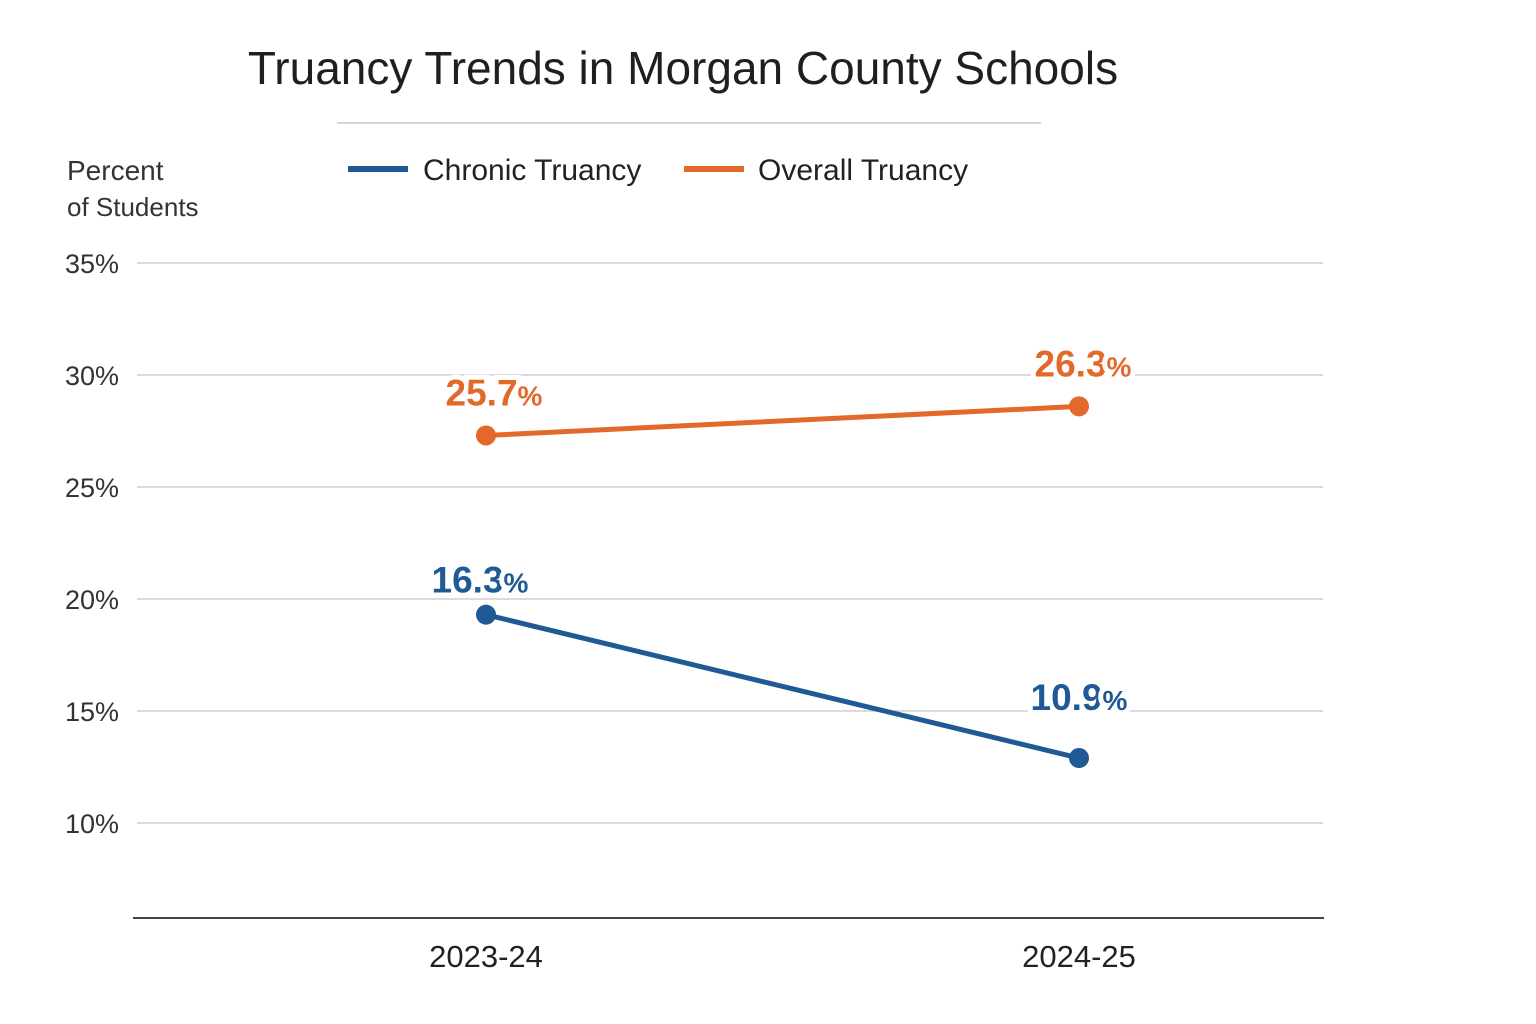  I want to click on y-tick-label: 30%, so click(92, 376).